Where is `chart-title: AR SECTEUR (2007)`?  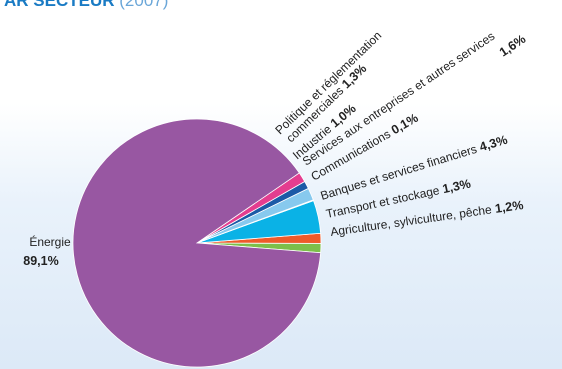 chart-title: AR SECTEUR (2007) is located at coordinates (86, 5).